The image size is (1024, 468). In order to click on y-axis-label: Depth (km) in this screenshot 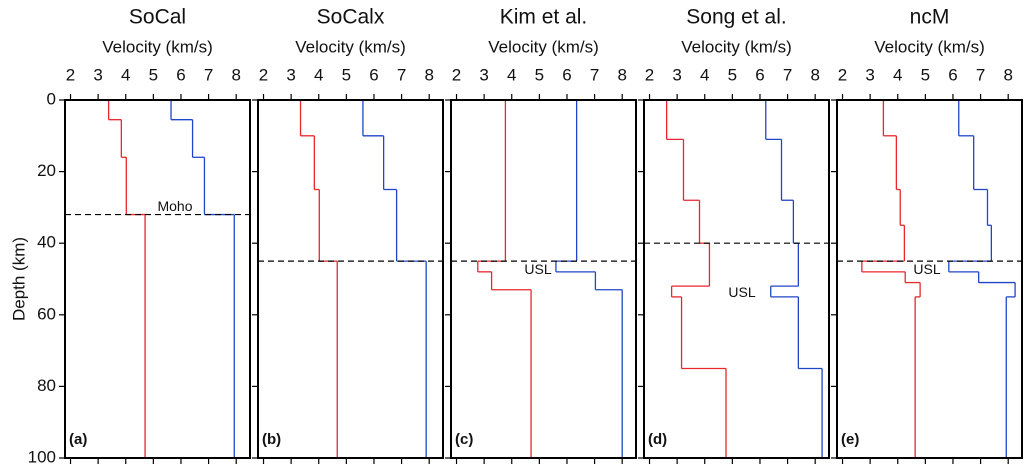, I will do `click(18, 279)`.